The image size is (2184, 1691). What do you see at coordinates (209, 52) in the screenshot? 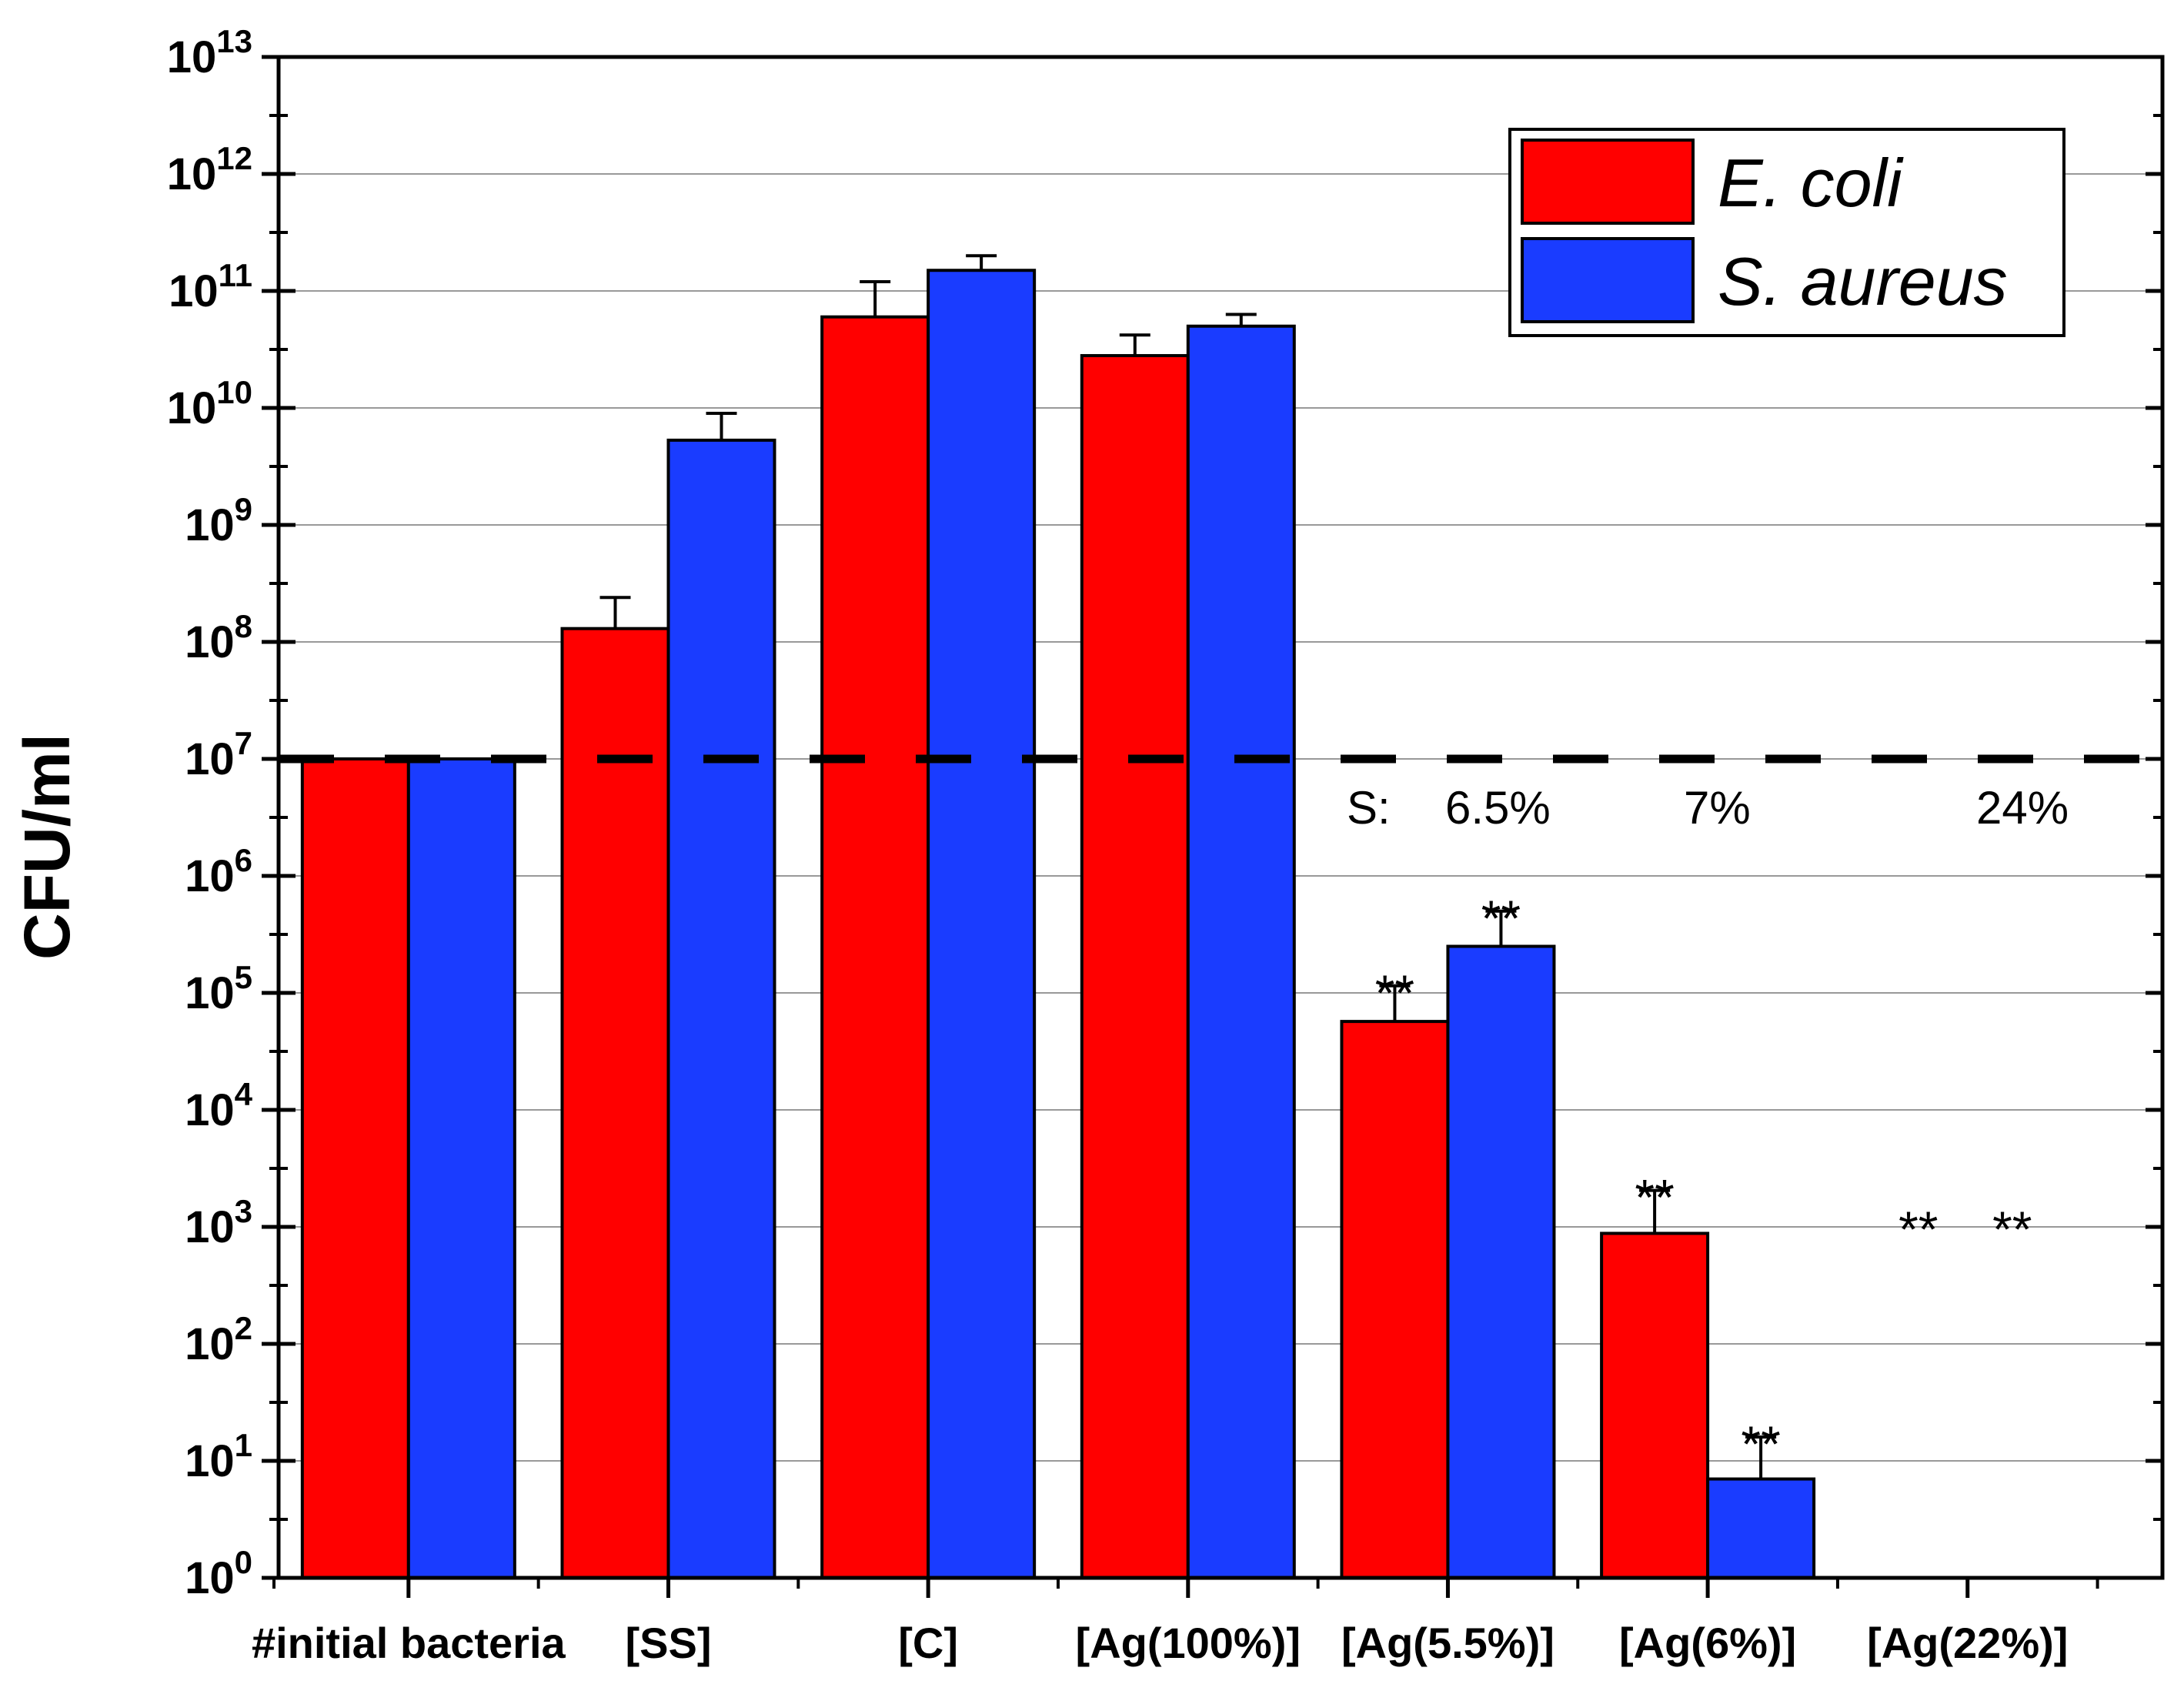
I see `y-tick-label: 10¹³` at bounding box center [209, 52].